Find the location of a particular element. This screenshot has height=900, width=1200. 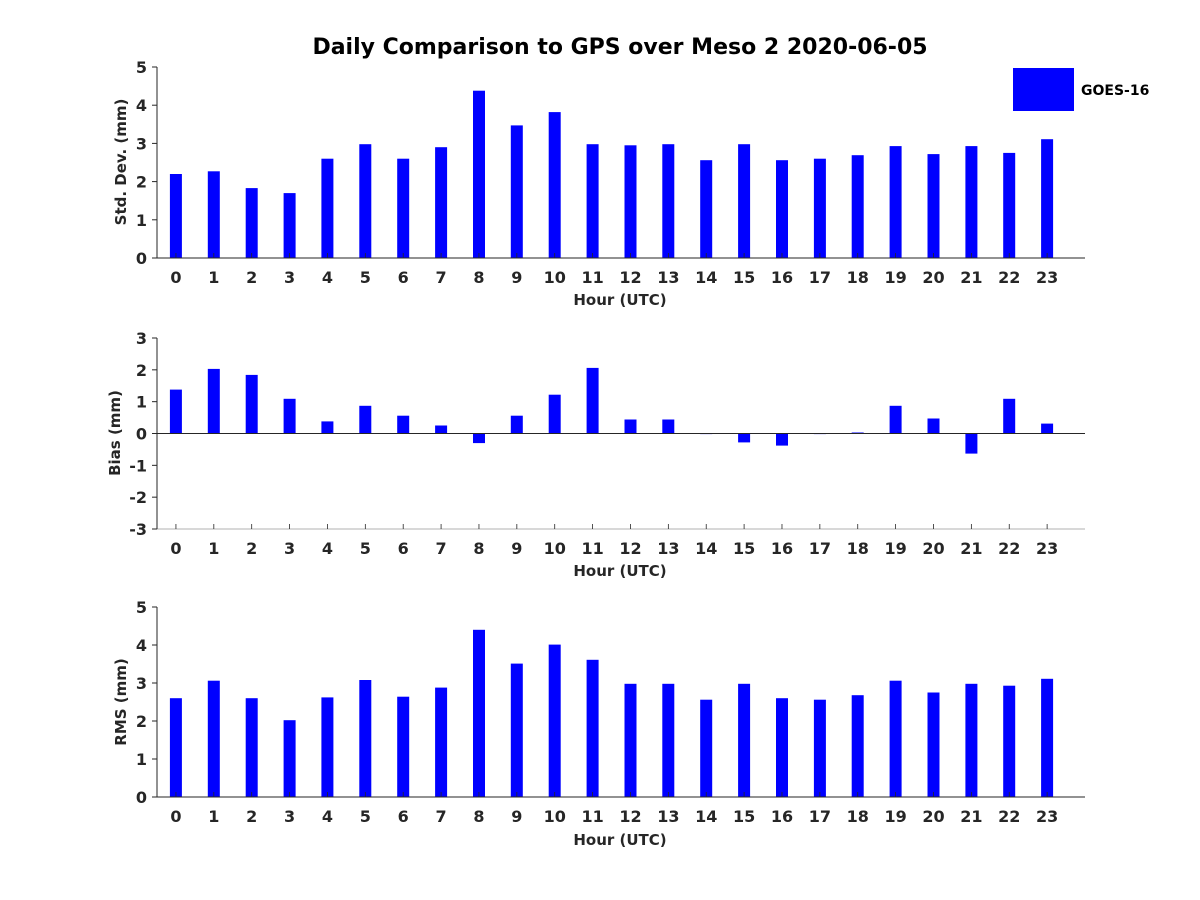

rms-xtick-label: 13 is located at coordinates (668, 816).